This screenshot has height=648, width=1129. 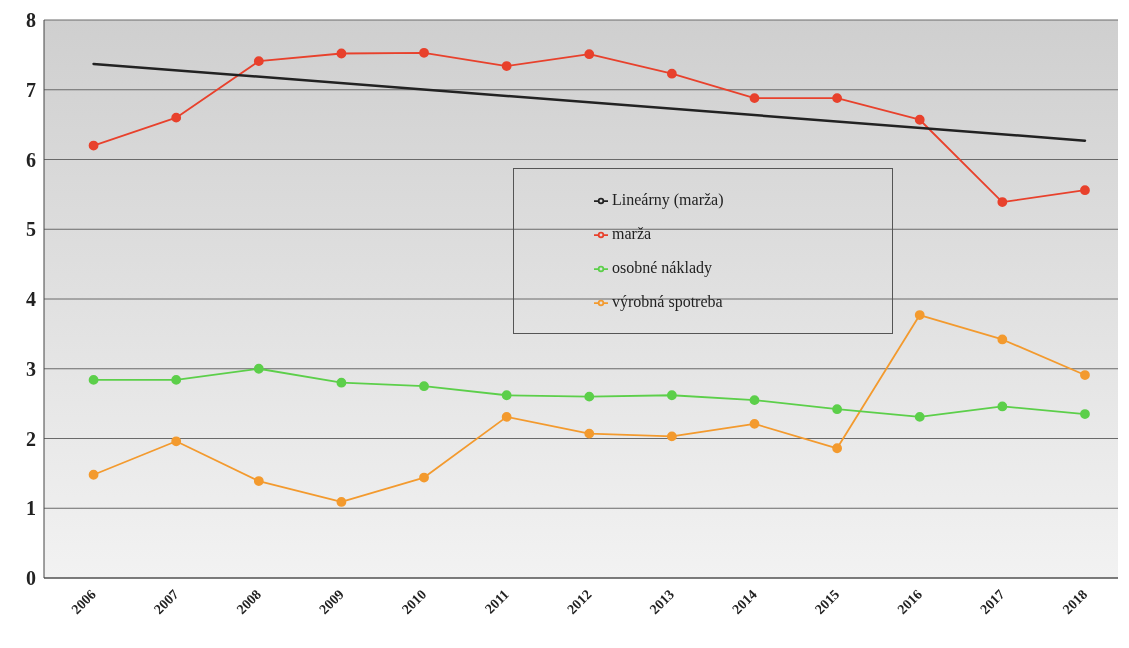 I want to click on legend-label: osobné náklady, so click(x=662, y=267).